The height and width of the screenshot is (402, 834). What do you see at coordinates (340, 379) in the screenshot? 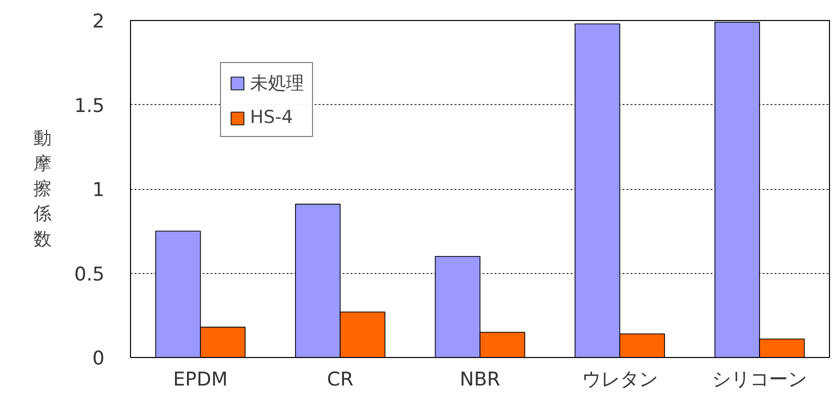
I see `x-tick-label: CR` at bounding box center [340, 379].